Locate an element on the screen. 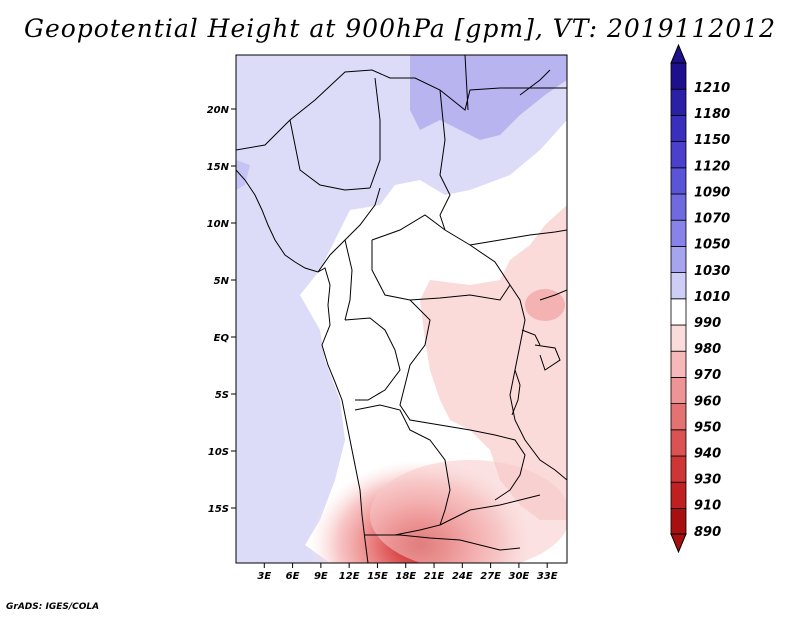 This screenshot has height=618, width=800. colorbar-label: 1180 is located at coordinates (712, 114).